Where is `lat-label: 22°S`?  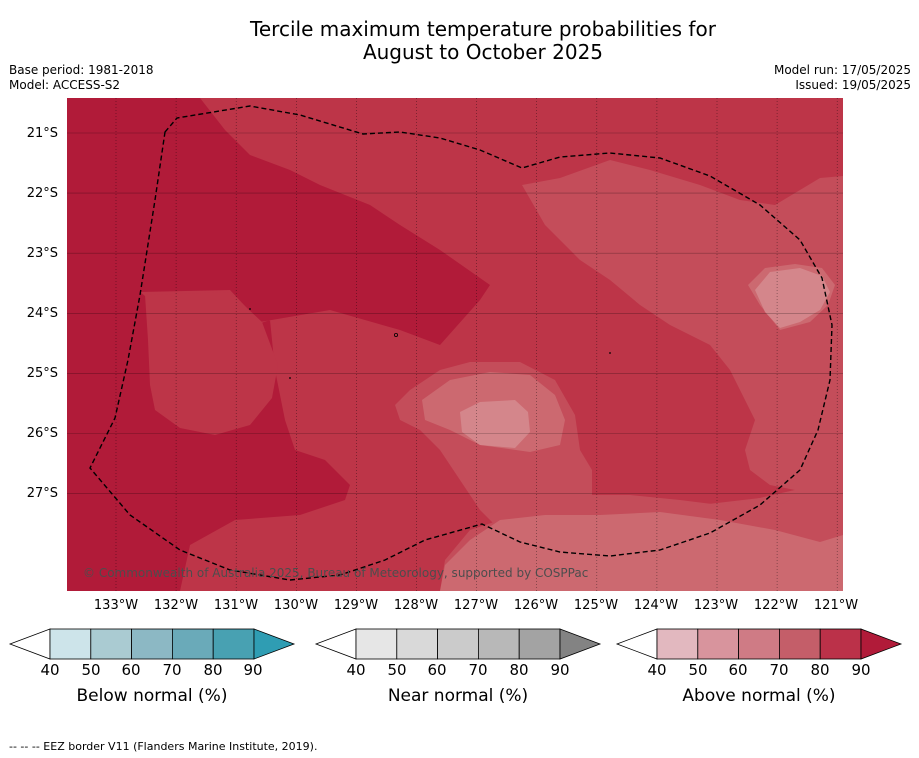
lat-label: 22°S is located at coordinates (42, 193).